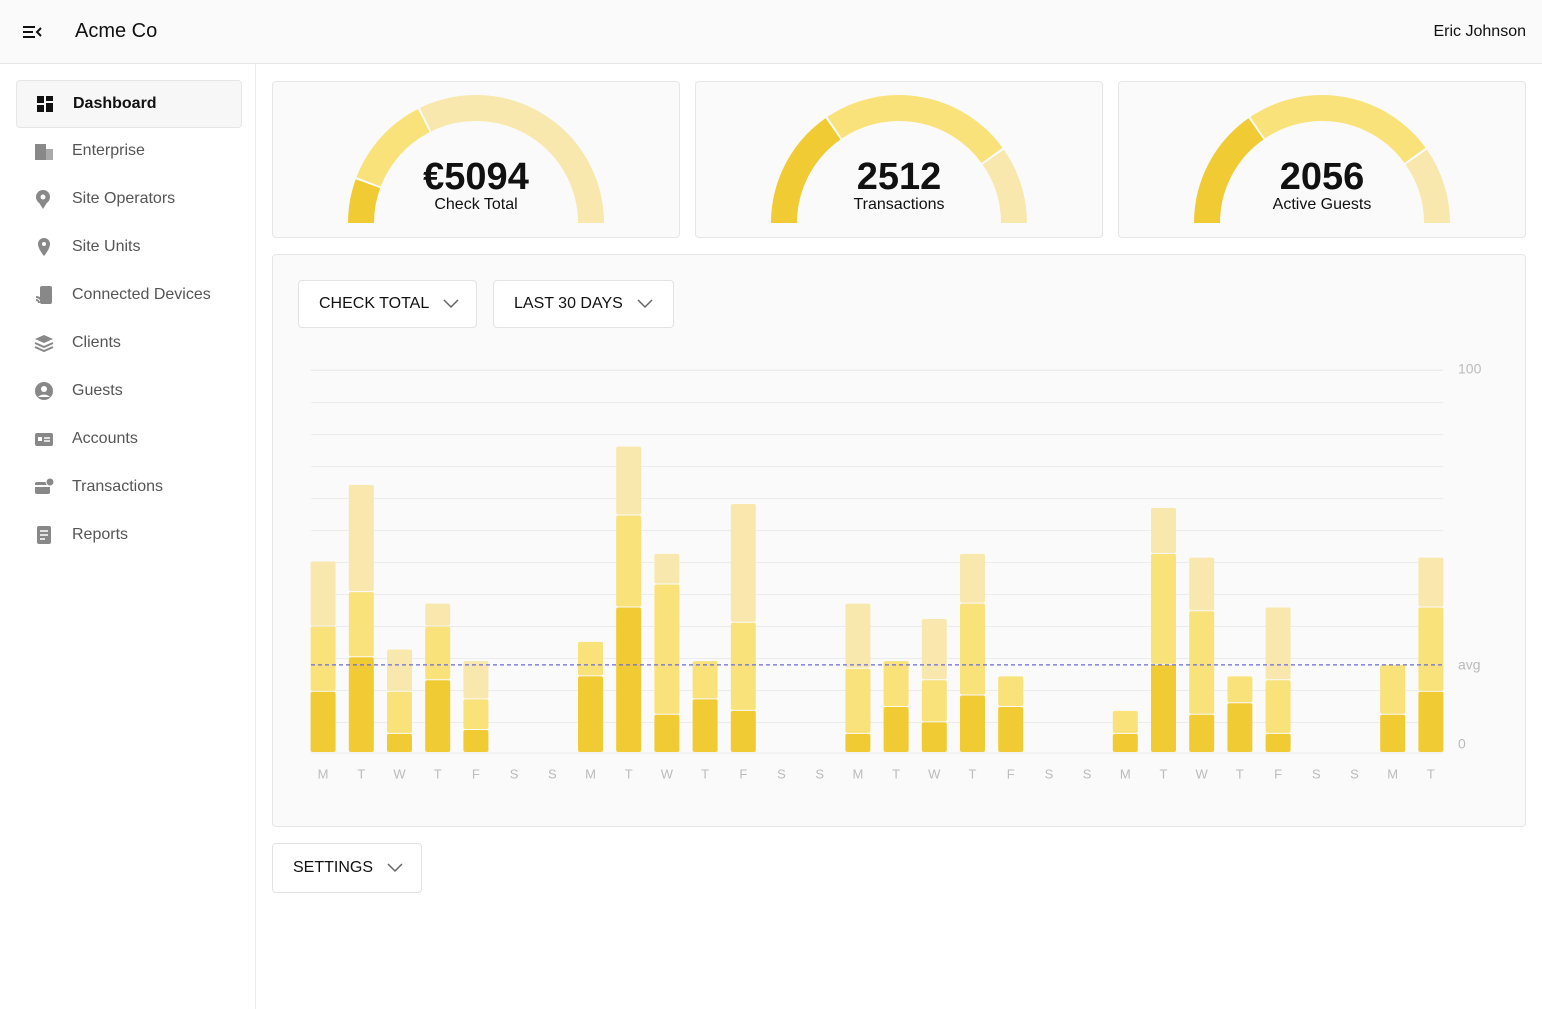 This screenshot has height=1009, width=1542. What do you see at coordinates (583, 304) in the screenshot?
I see `range-dropdown: LAST 30 DAYS` at bounding box center [583, 304].